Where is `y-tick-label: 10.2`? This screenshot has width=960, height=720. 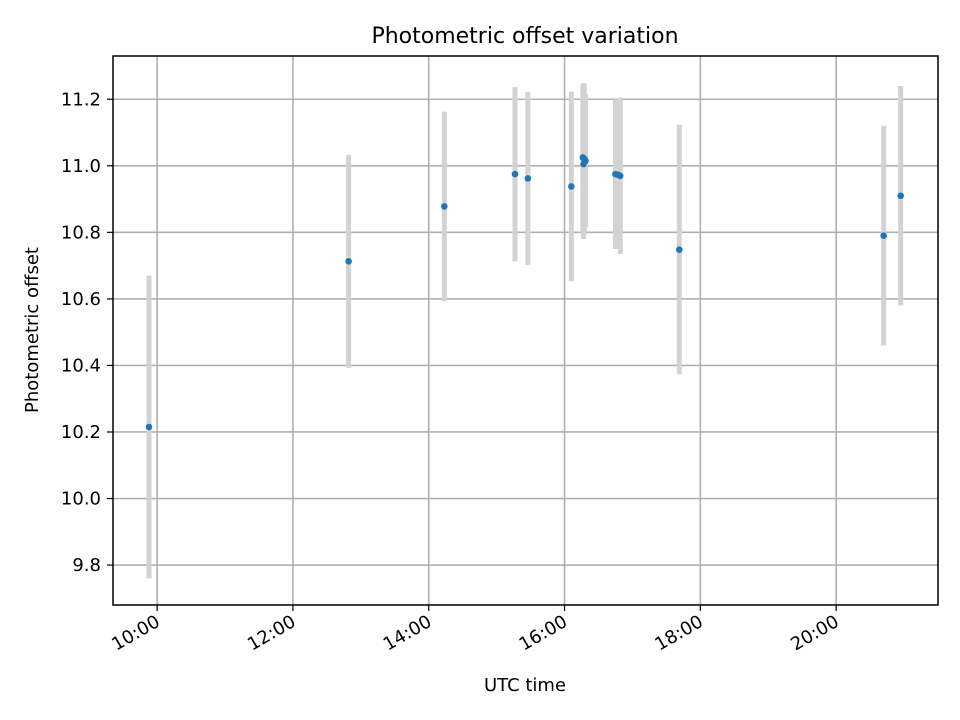
y-tick-label: 10.2 is located at coordinates (81, 432).